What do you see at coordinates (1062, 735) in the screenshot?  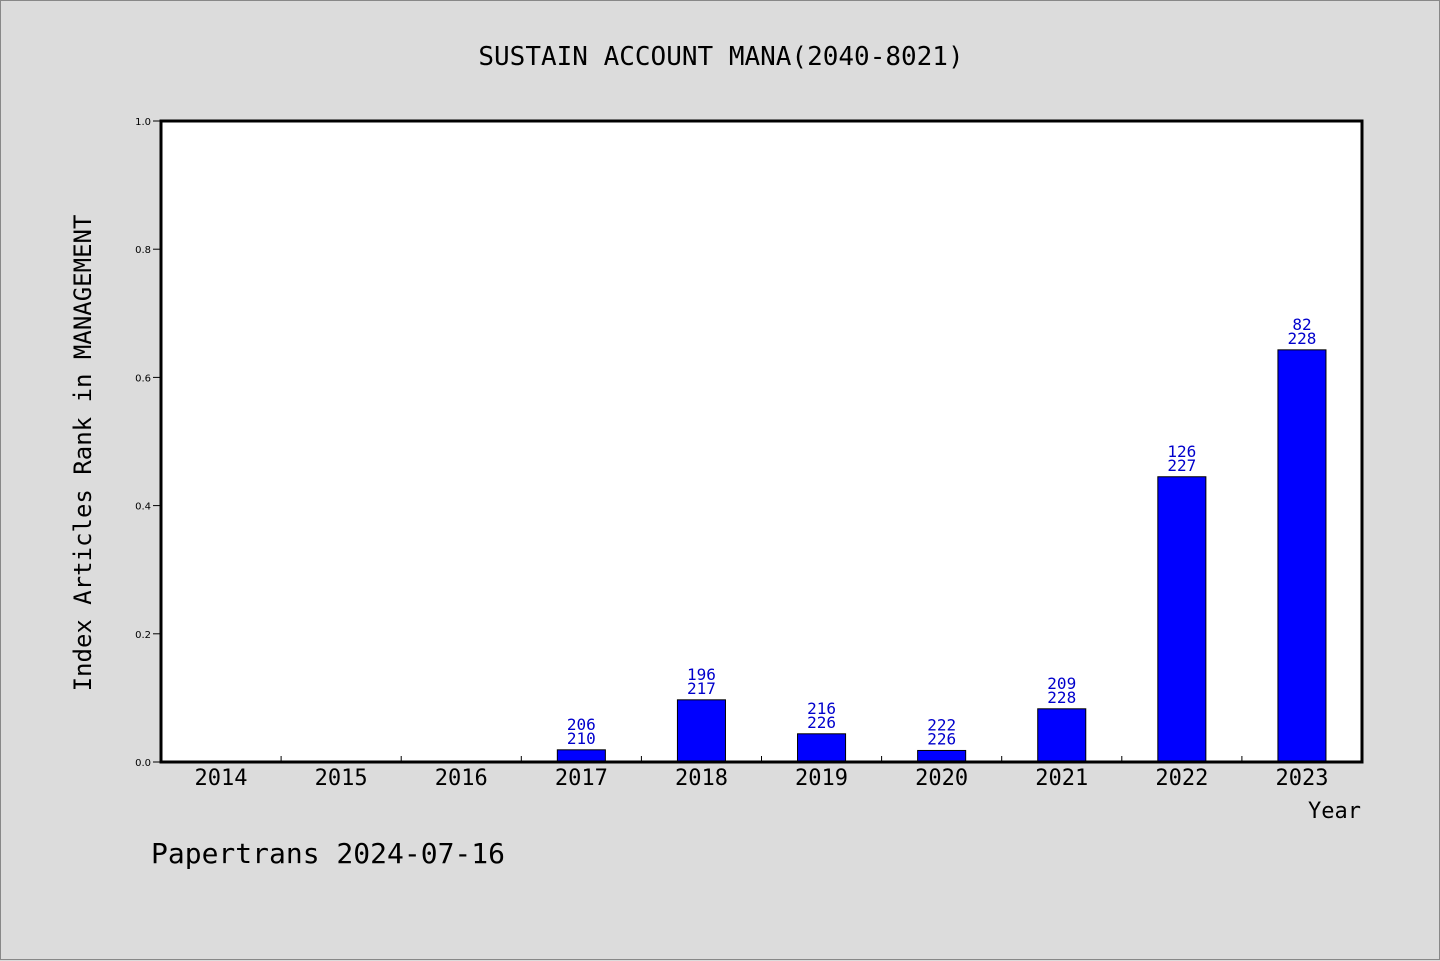 I see `bar-2021` at bounding box center [1062, 735].